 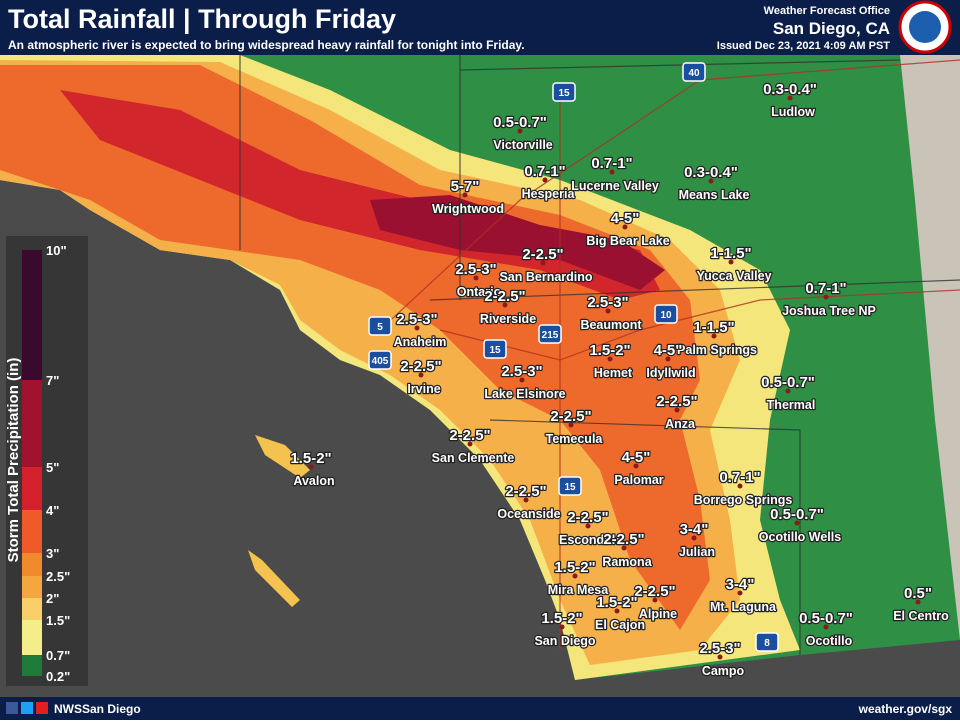 I want to click on city-name: Irvine, so click(x=423, y=389).